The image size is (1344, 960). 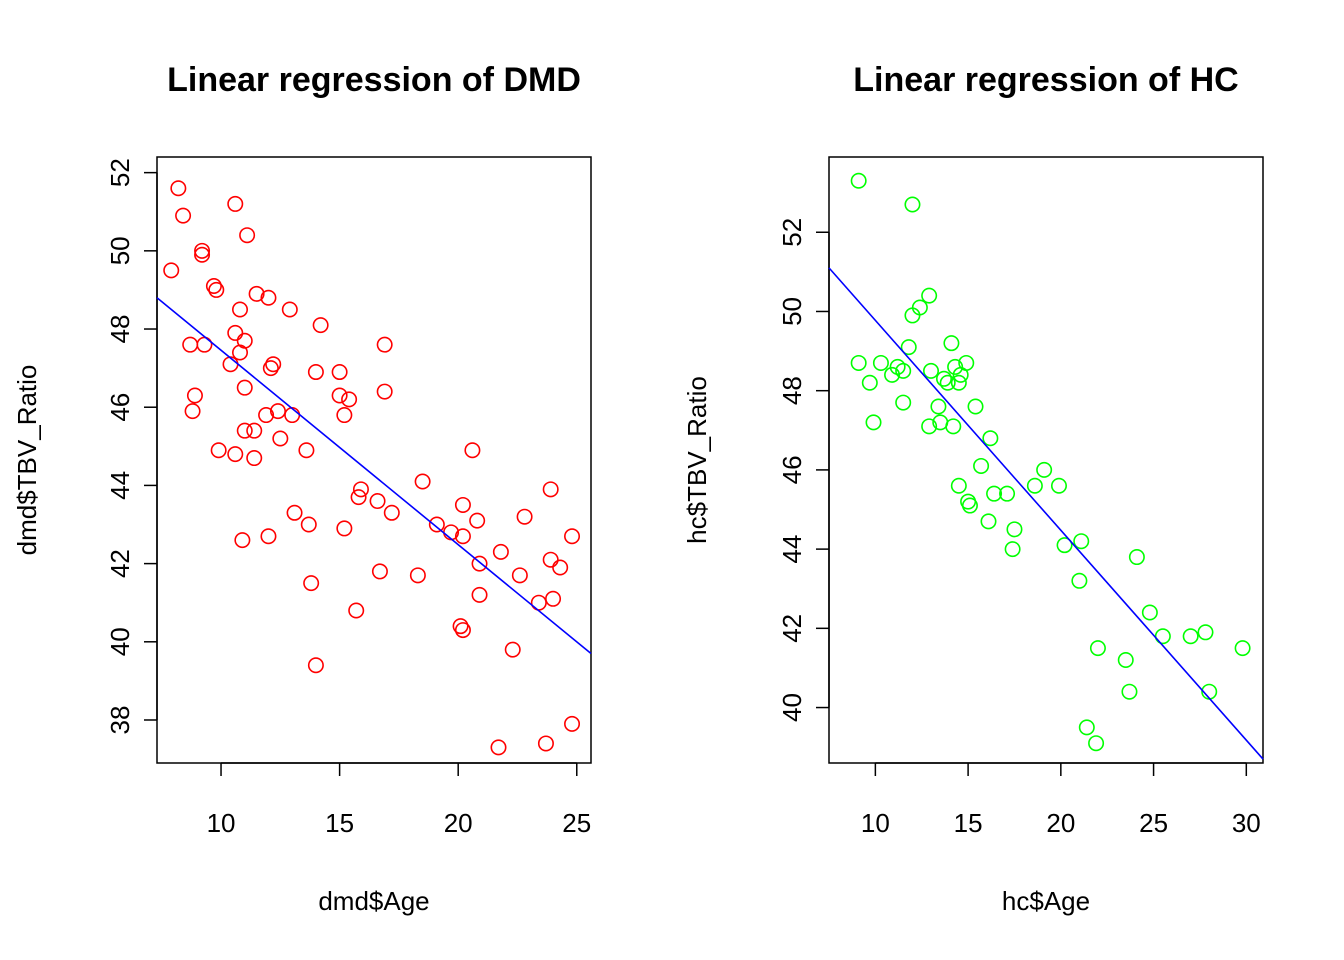 What do you see at coordinates (1153, 823) in the screenshot?
I see `x-tick-label: 25` at bounding box center [1153, 823].